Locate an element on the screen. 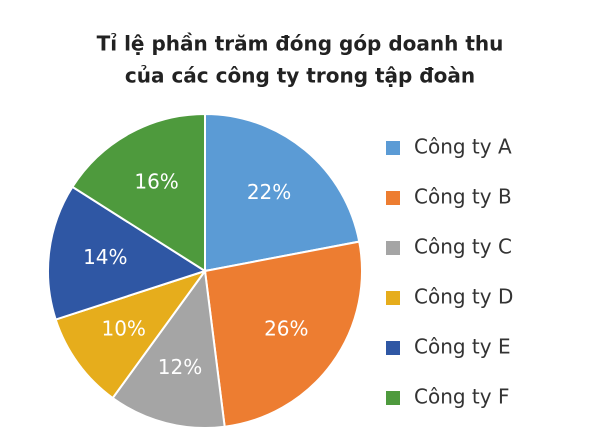 The width and height of the screenshot is (600, 441). data-label: 12% is located at coordinates (180, 367).